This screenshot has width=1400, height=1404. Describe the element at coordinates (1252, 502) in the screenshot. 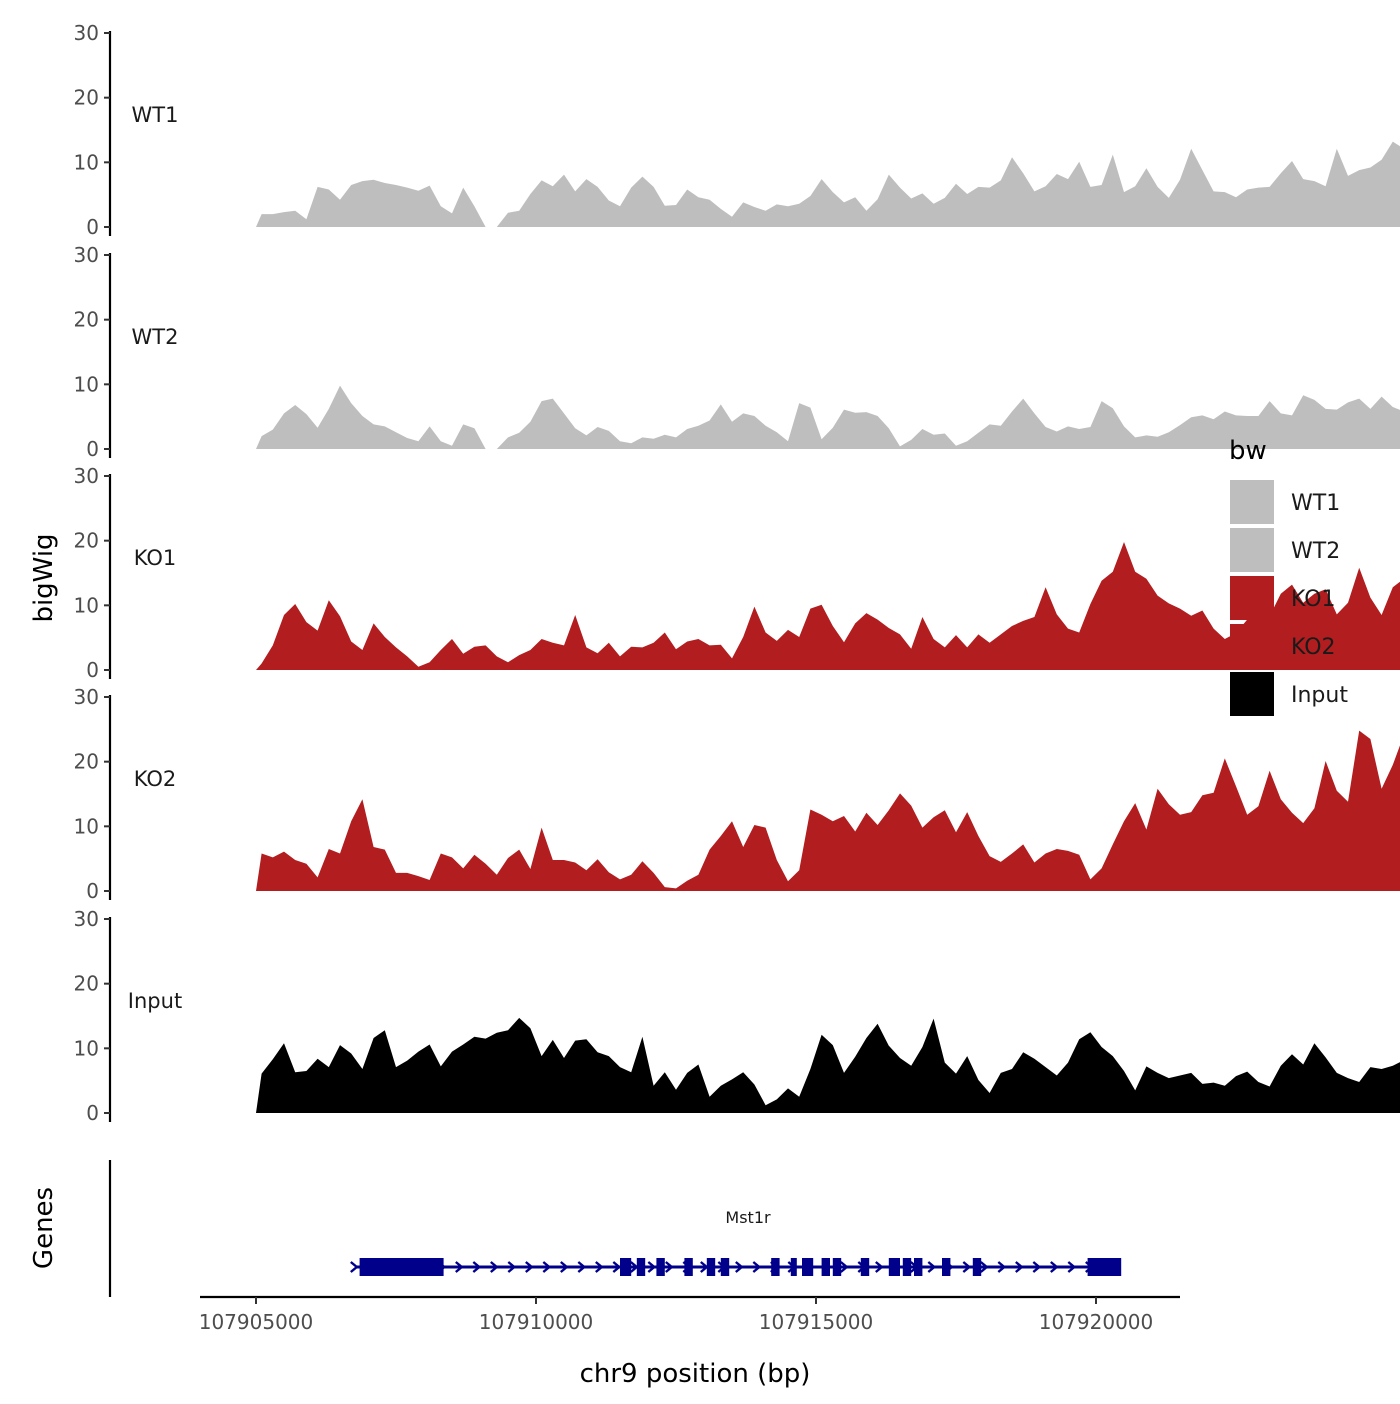

I see `legend-key-wt1` at that location.